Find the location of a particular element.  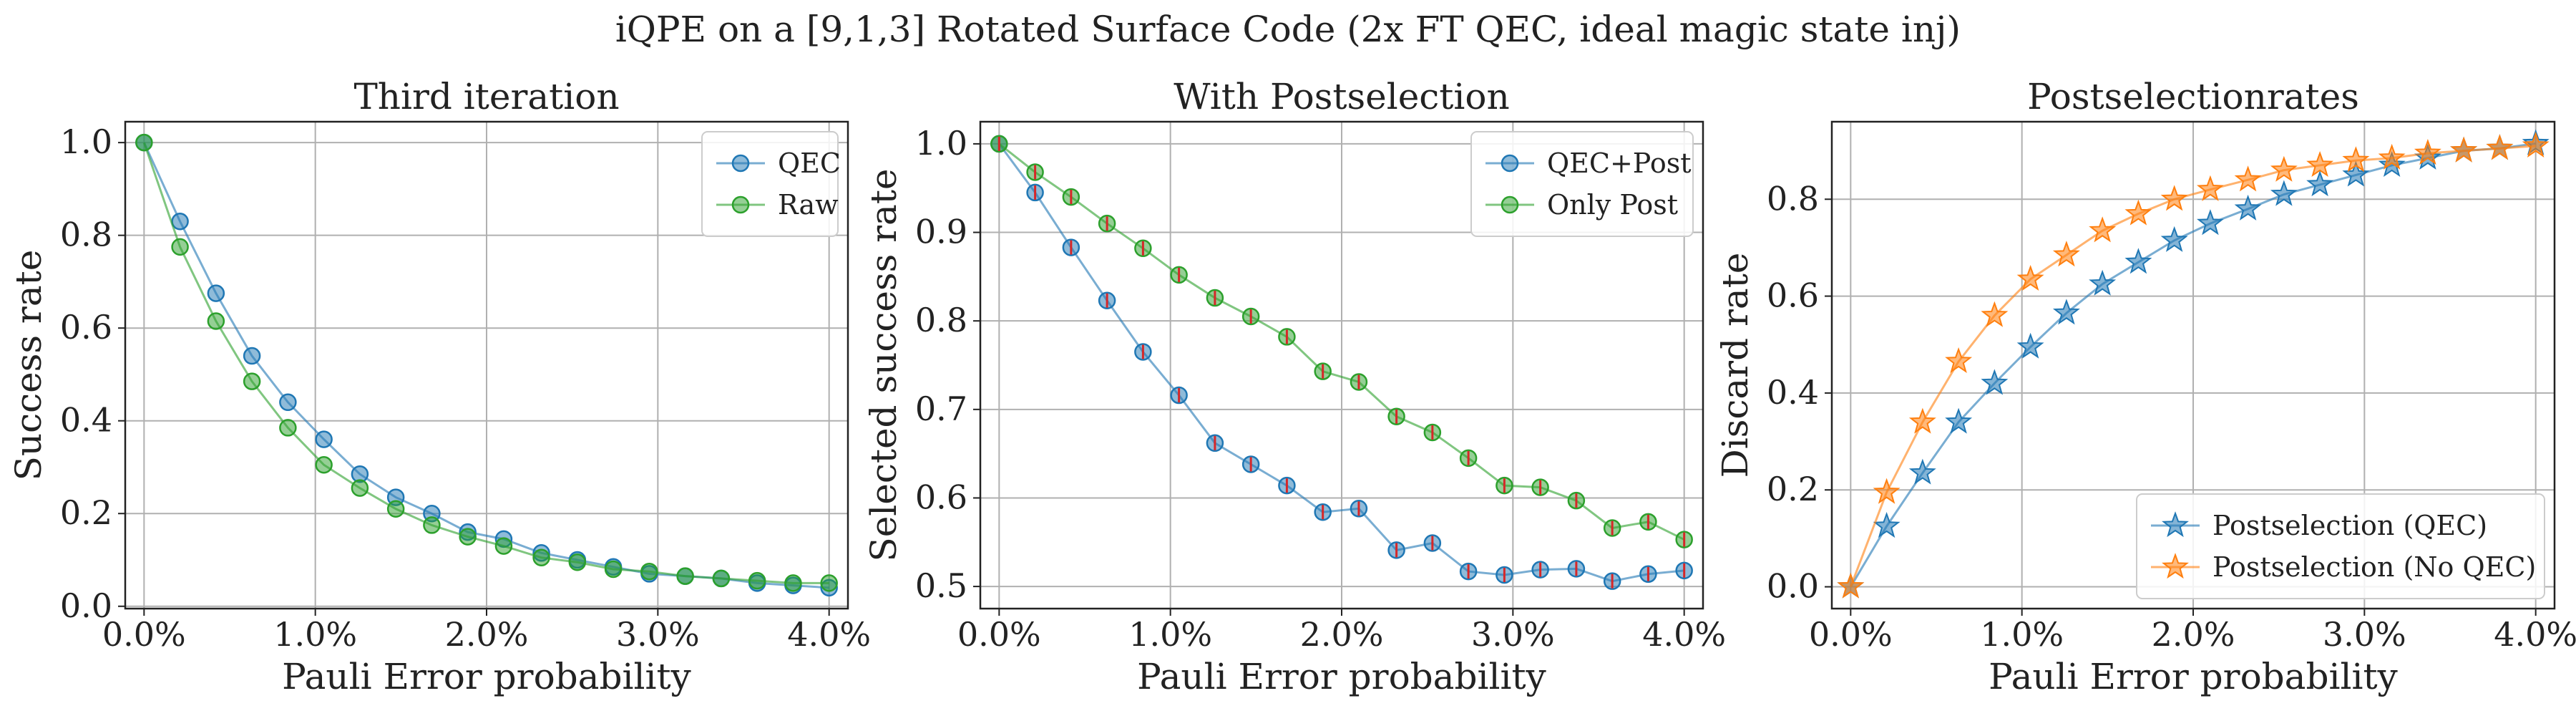

legend: QEC+Post Only Post is located at coordinates (1582, 184).